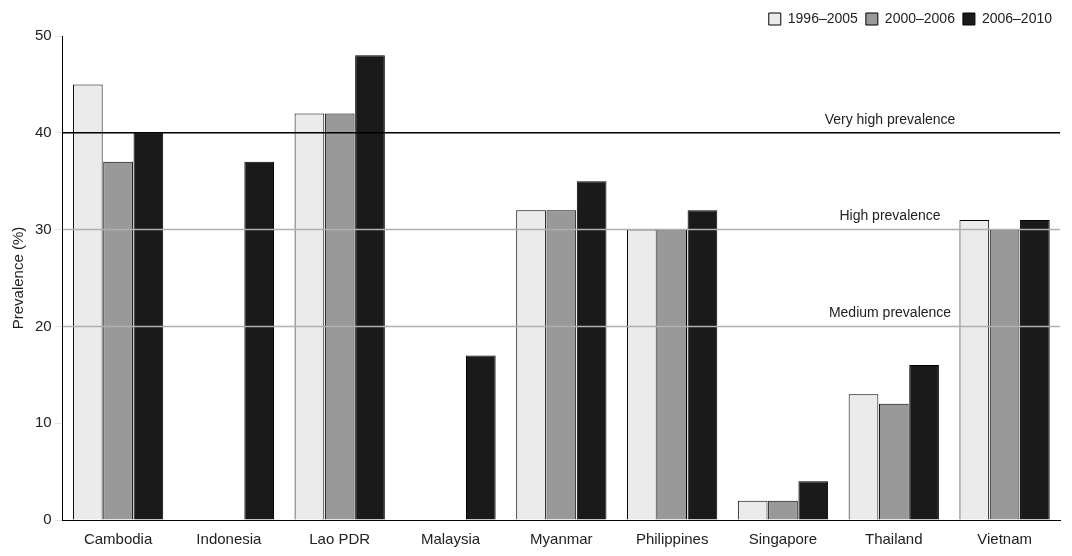 The height and width of the screenshot is (556, 1072). What do you see at coordinates (783, 539) in the screenshot?
I see `x-tick-label: Singapore` at bounding box center [783, 539].